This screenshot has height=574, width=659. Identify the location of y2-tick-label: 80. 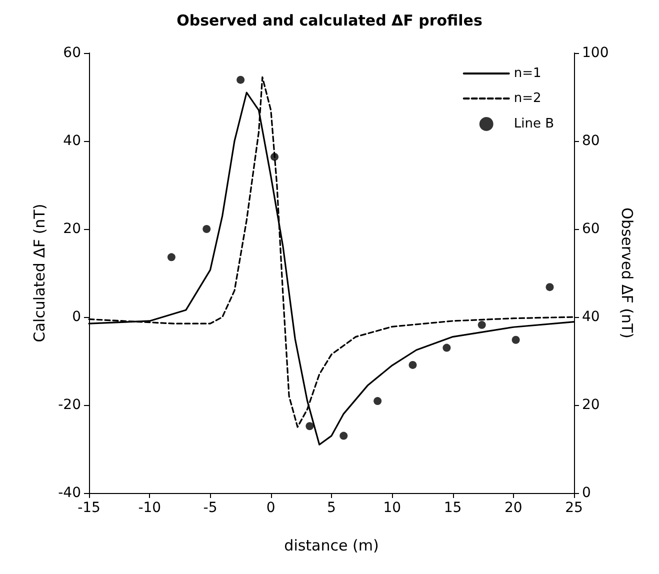
(591, 141).